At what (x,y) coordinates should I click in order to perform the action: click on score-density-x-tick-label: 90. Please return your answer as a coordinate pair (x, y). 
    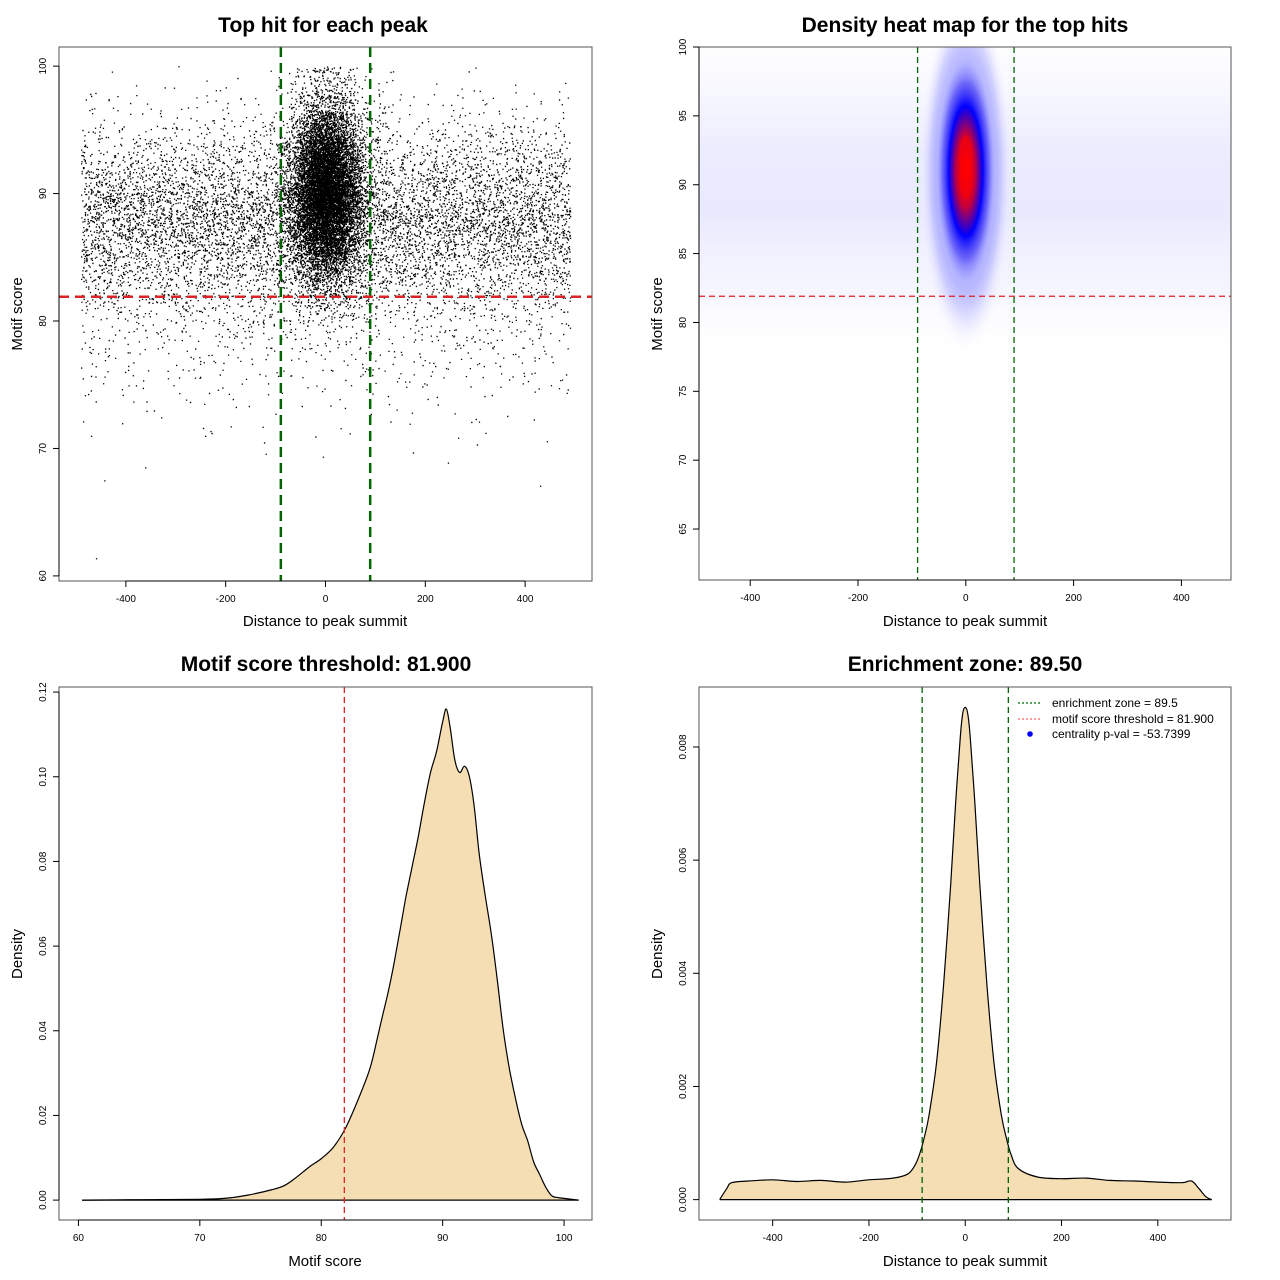
    Looking at the image, I should click on (443, 1238).